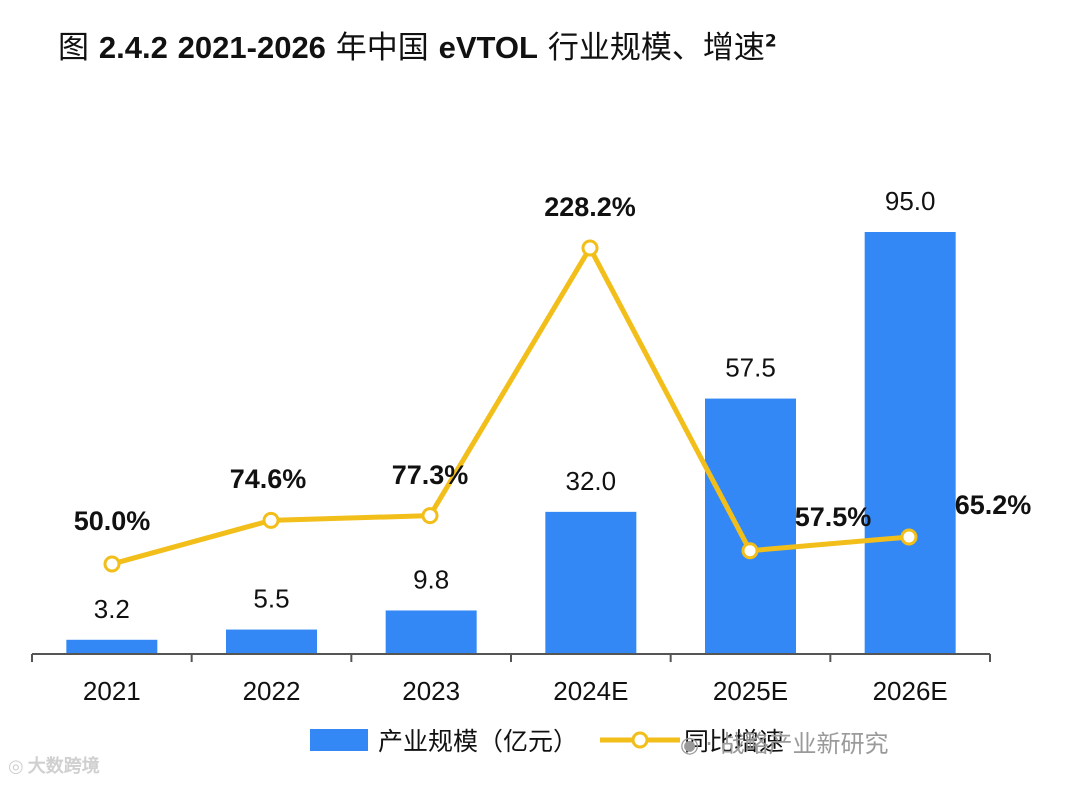 This screenshot has height=785, width=1080. Describe the element at coordinates (734, 741) in the screenshot. I see `legend-line-label: 同比增速` at that location.